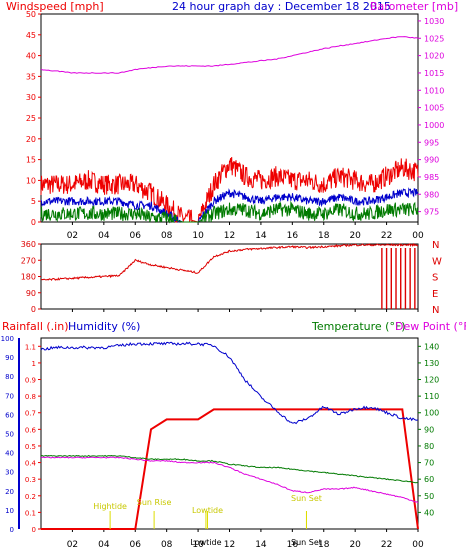 Image resolution: width=466 pixels, height=555 pixels. What do you see at coordinates (434, 125) in the screenshot?
I see `baro-axis-tick-label: 1000` at bounding box center [434, 125].